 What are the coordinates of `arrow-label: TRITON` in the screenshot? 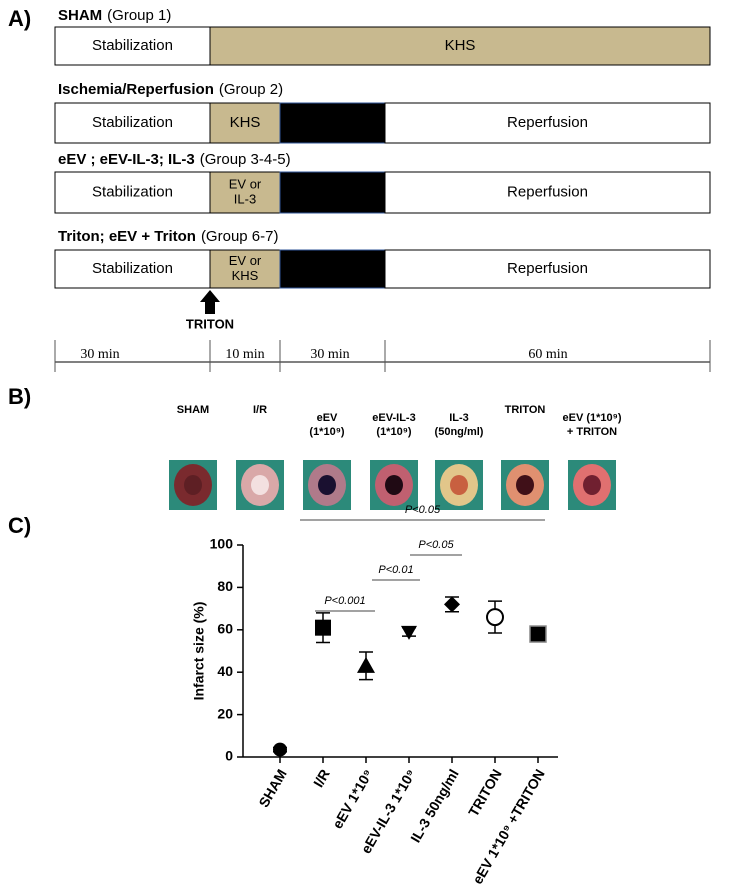 It's located at (210, 323).